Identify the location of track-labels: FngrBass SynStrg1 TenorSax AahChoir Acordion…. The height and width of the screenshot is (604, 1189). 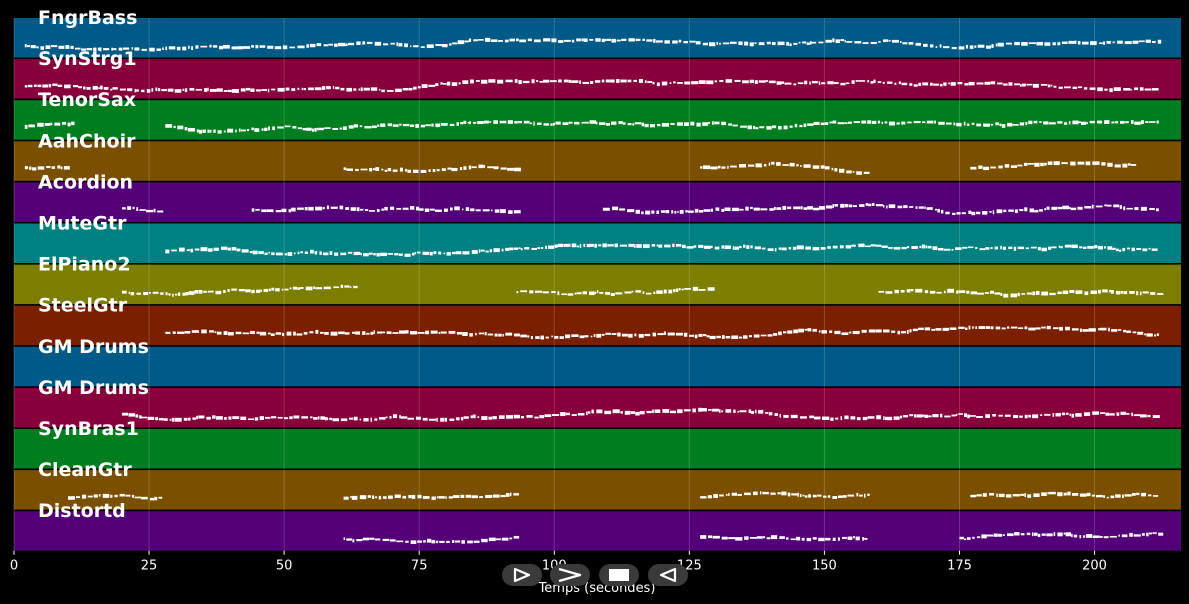
(93, 264).